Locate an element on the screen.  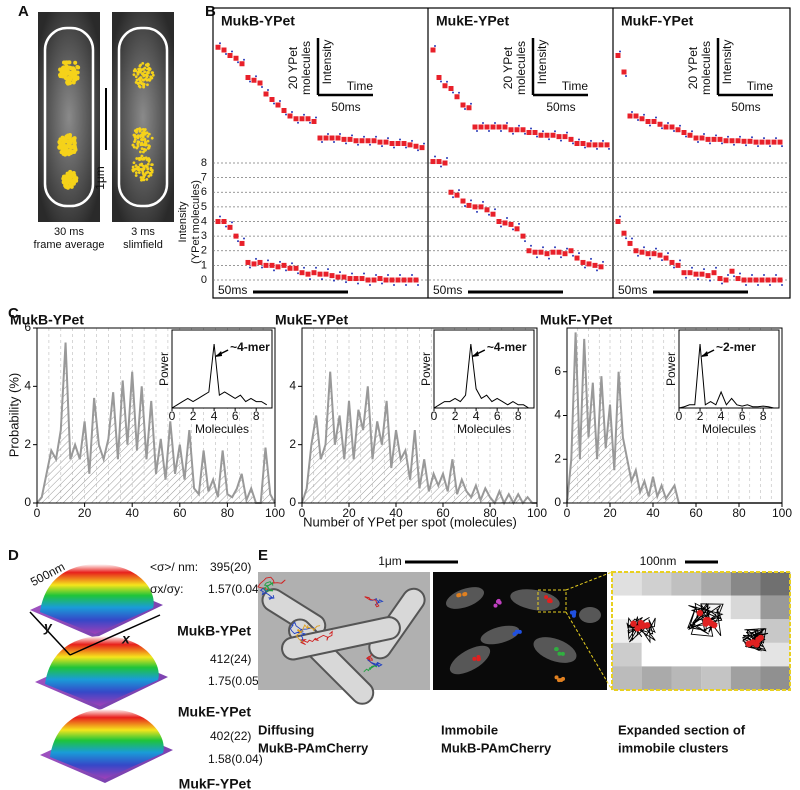
inset-tick-label: 0 is located at coordinates (434, 416).